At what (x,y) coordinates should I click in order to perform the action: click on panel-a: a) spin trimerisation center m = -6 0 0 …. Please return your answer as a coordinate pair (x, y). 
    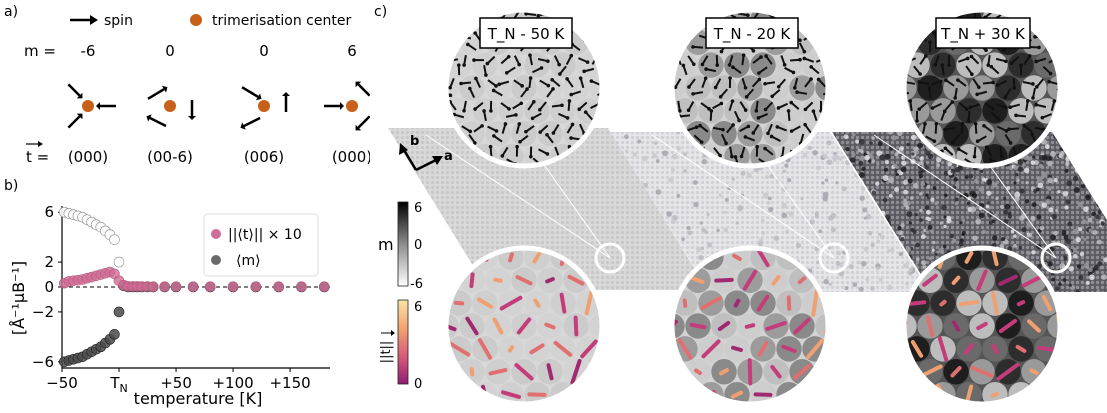
    Looking at the image, I should click on (187, 85).